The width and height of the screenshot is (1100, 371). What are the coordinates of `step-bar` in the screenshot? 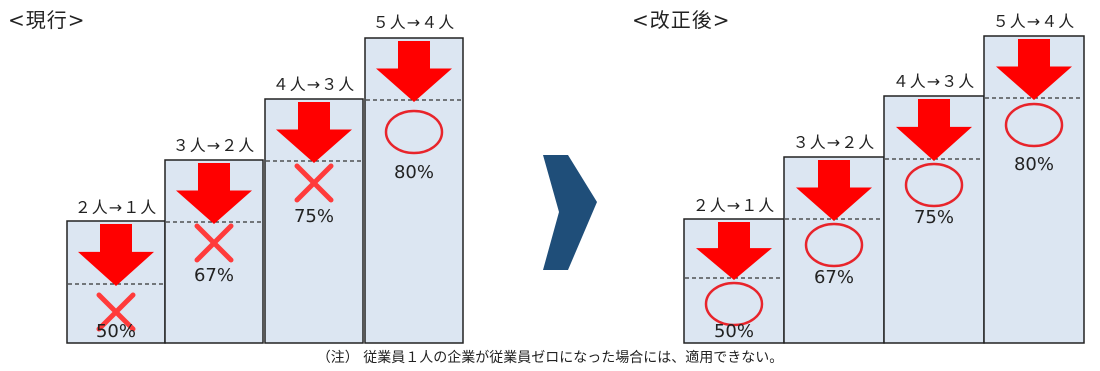 It's located at (734, 281).